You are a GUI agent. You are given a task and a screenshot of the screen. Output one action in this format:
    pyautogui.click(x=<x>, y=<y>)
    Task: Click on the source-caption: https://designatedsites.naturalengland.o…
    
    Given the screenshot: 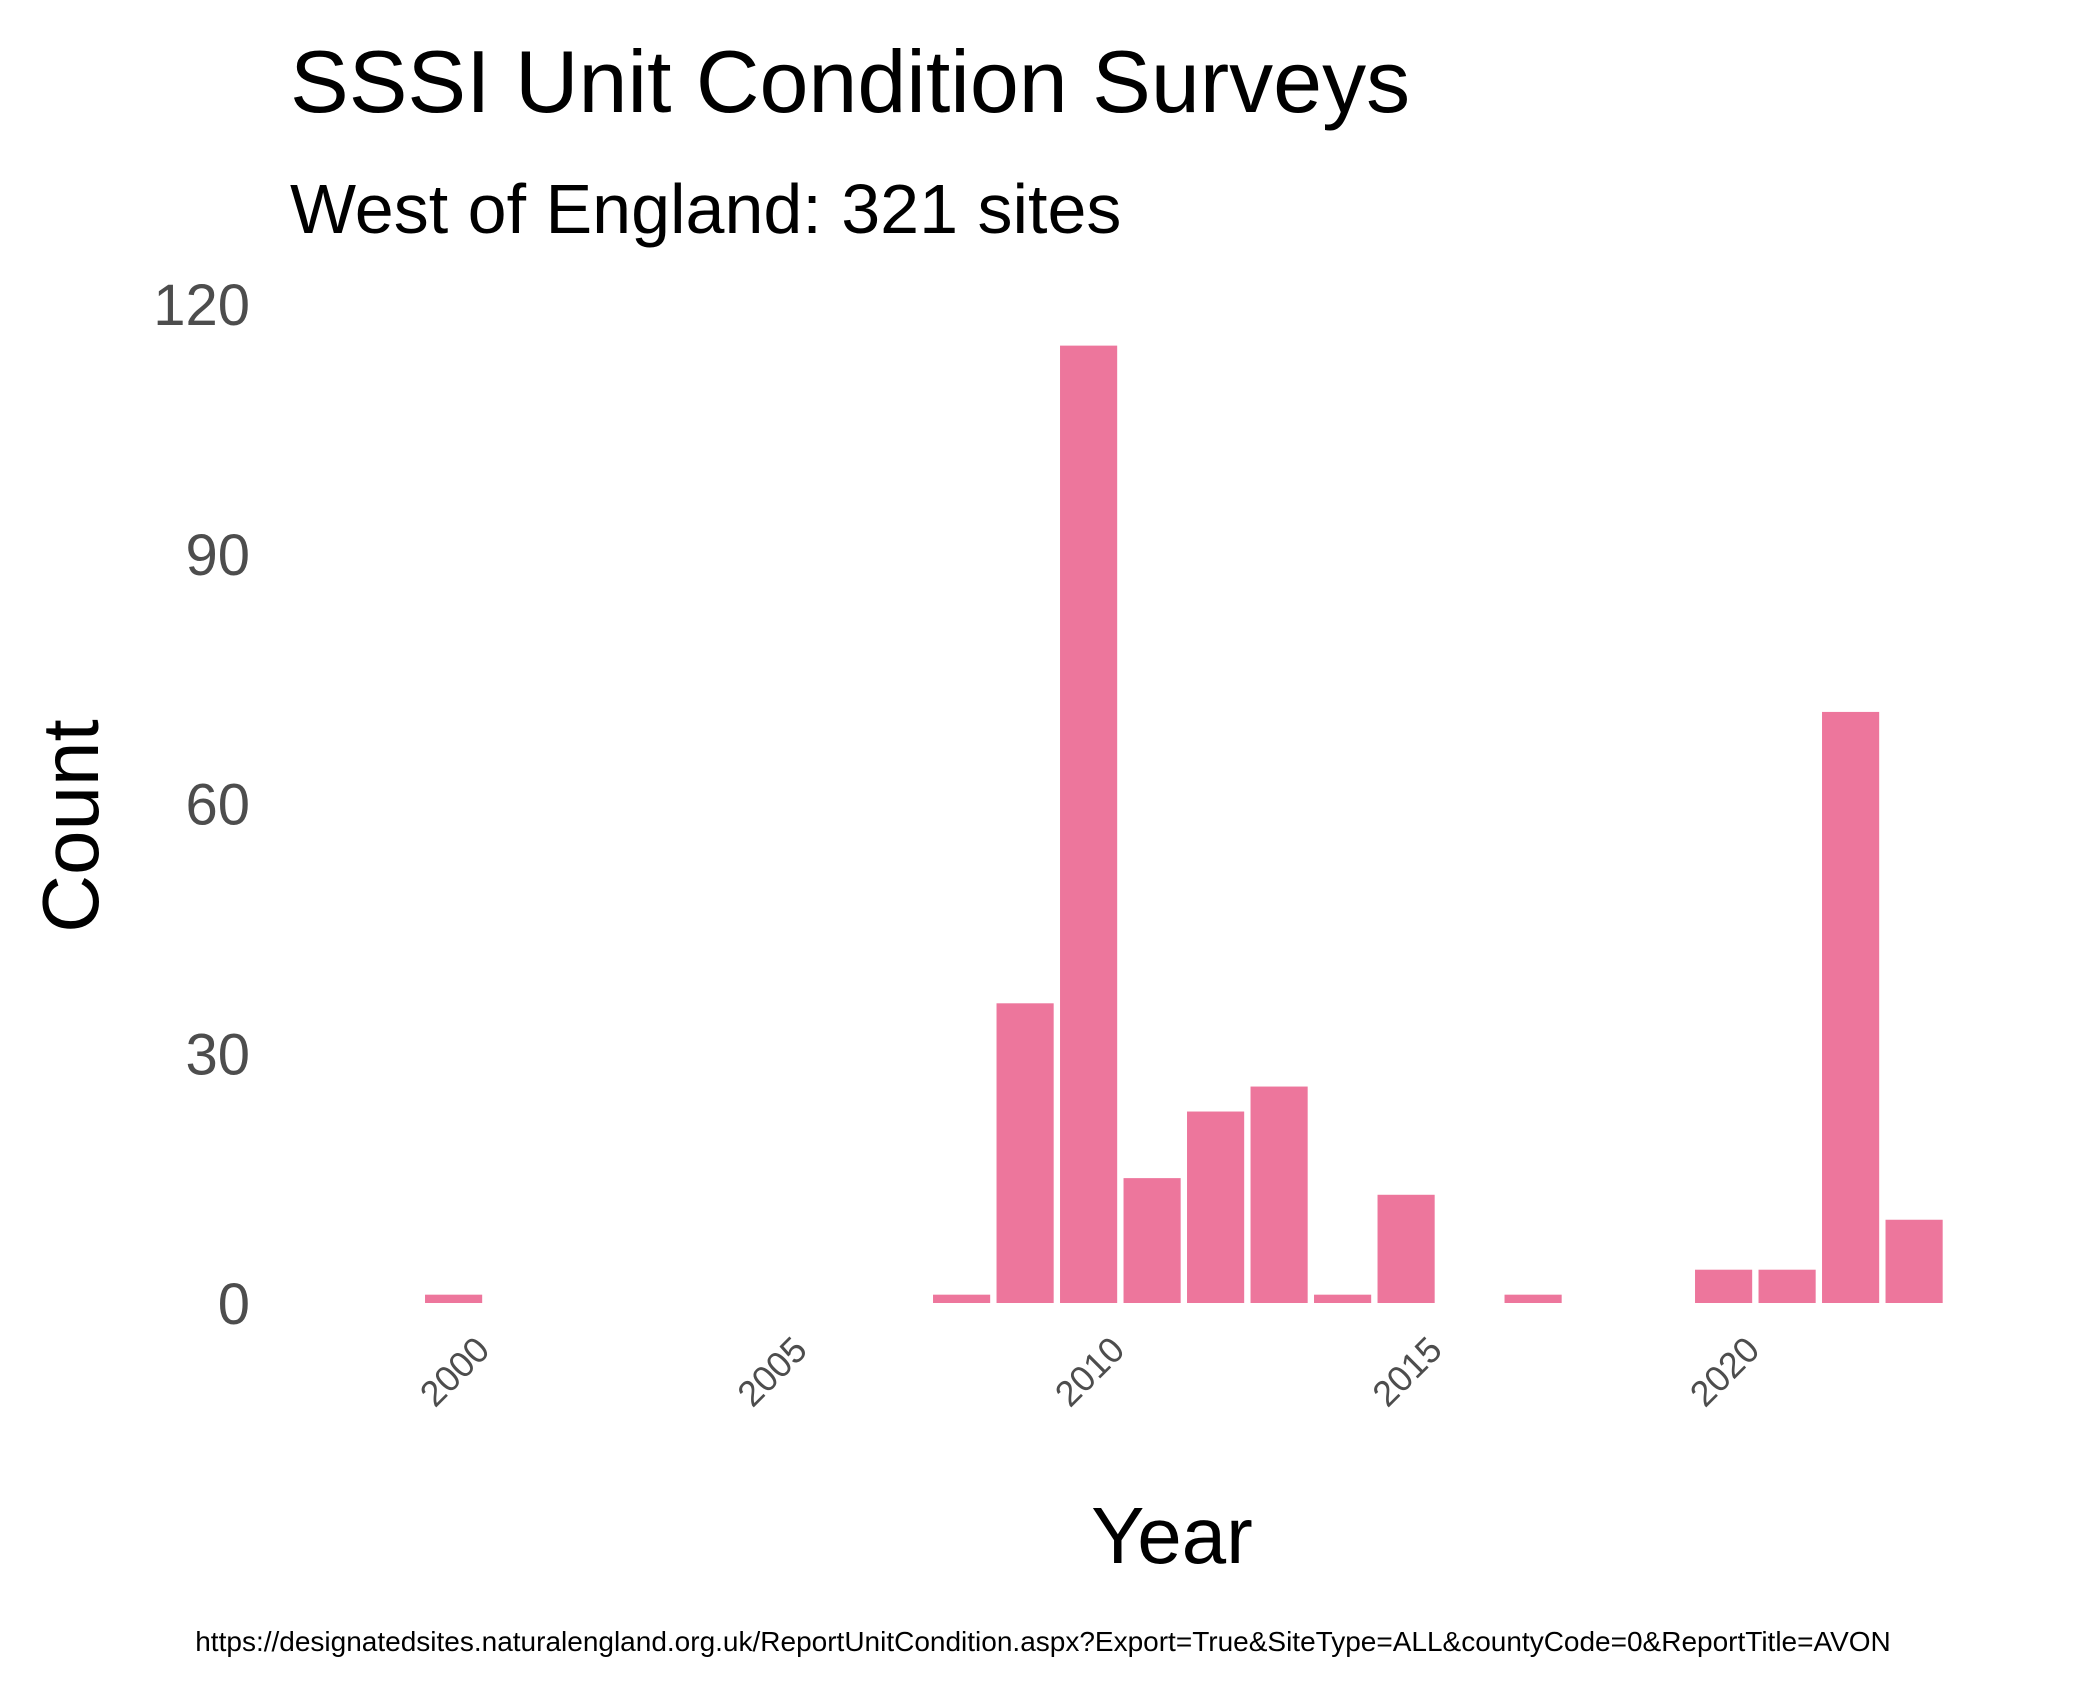 What is the action you would take?
    pyautogui.click(x=1043, y=1641)
    